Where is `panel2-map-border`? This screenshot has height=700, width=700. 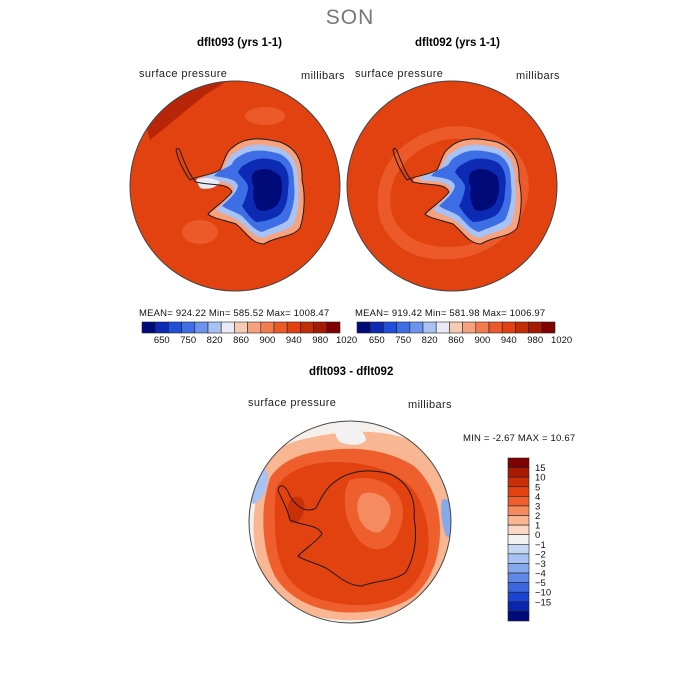 panel2-map-border is located at coordinates (452, 186).